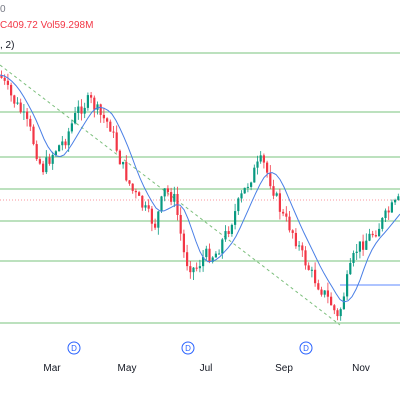 The image size is (400, 400). I want to click on x-axis-tick-label: May, so click(127, 368).